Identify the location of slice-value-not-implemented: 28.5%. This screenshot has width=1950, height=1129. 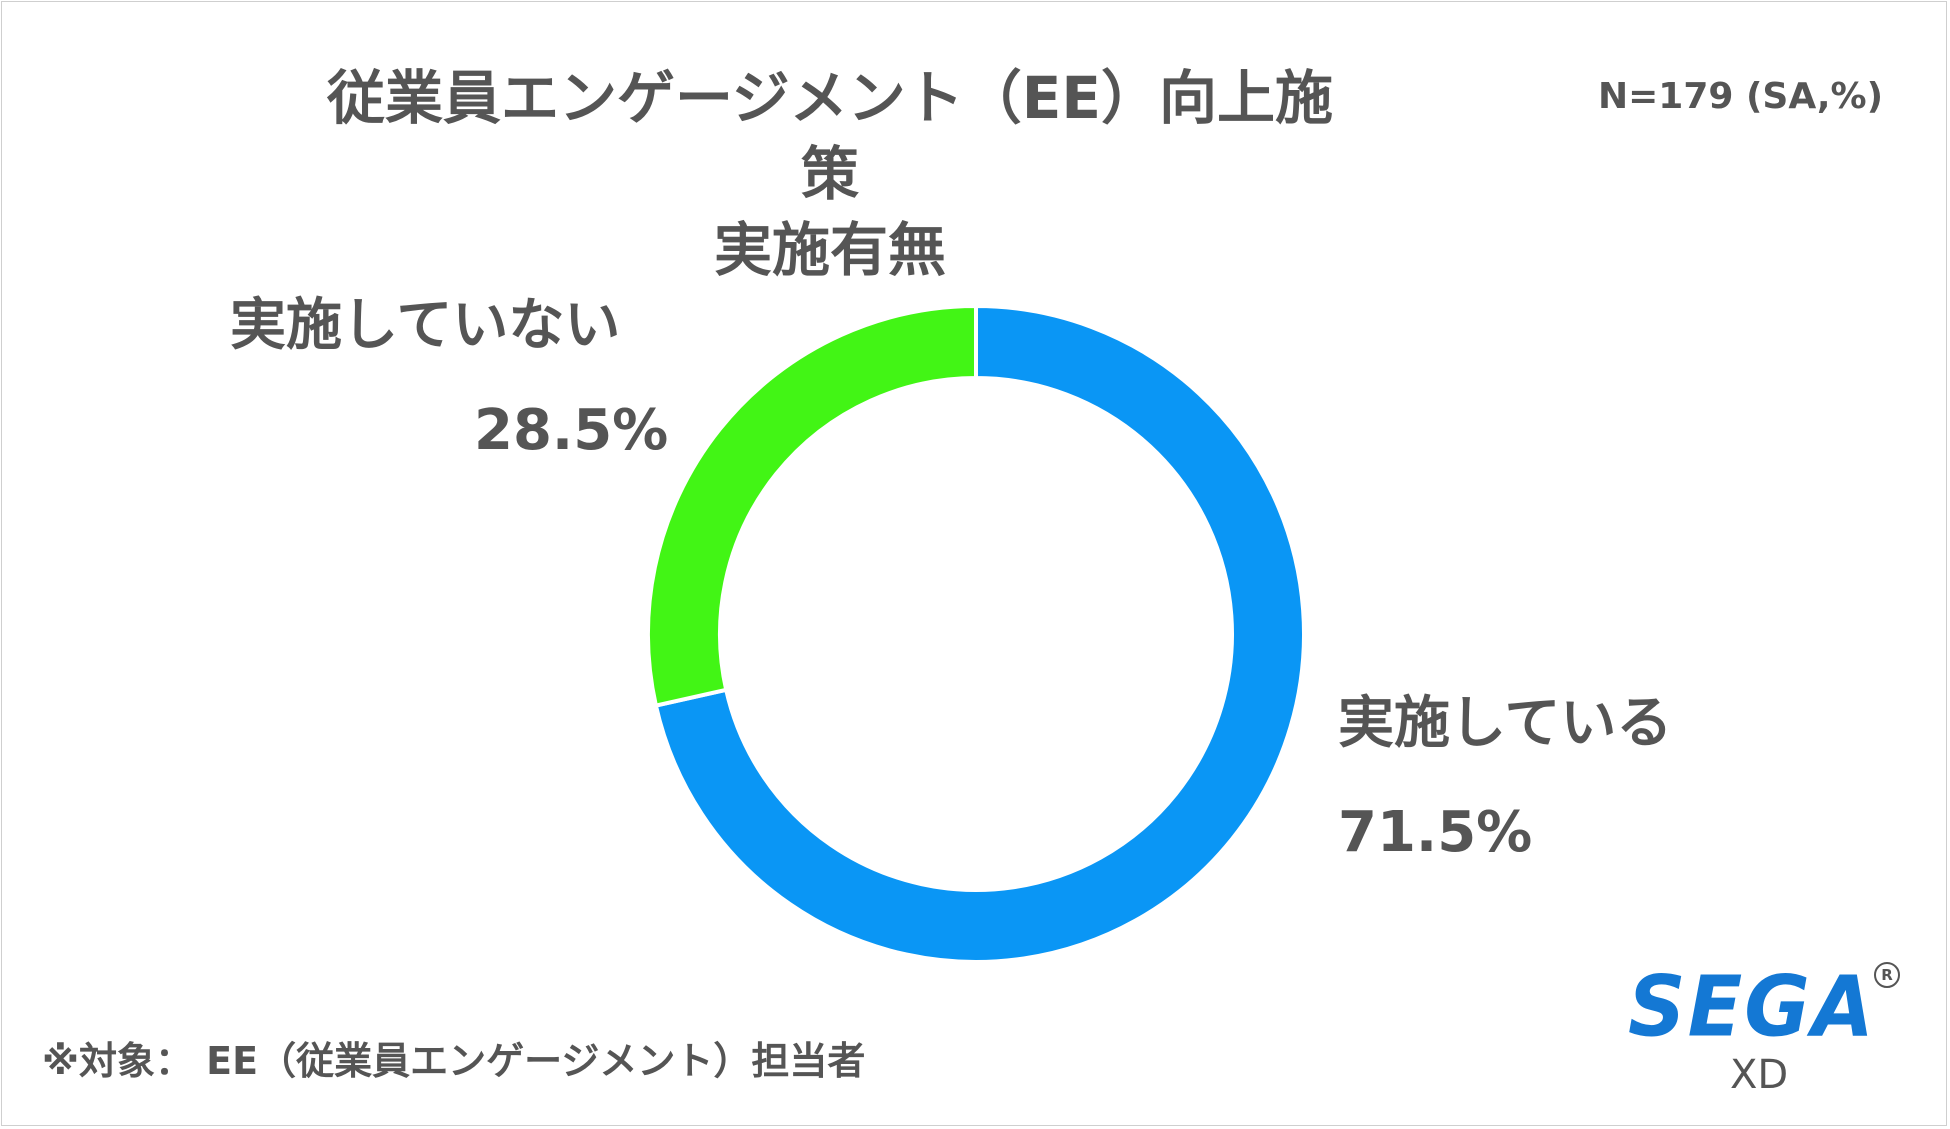
(571, 430).